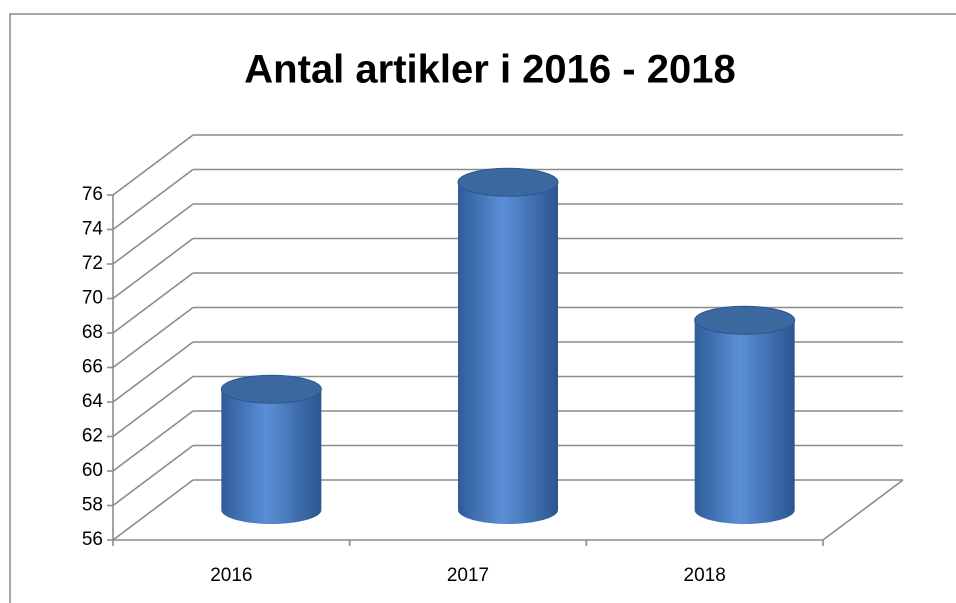  I want to click on y-tick-label: 58, so click(92, 505).